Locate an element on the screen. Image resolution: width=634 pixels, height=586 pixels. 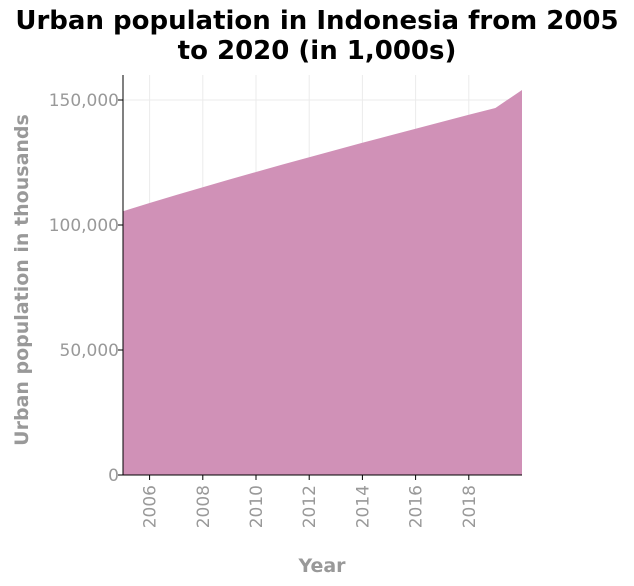
chart-title-line-1: Urban population in Indonesia from 2005 is located at coordinates (317, 21).